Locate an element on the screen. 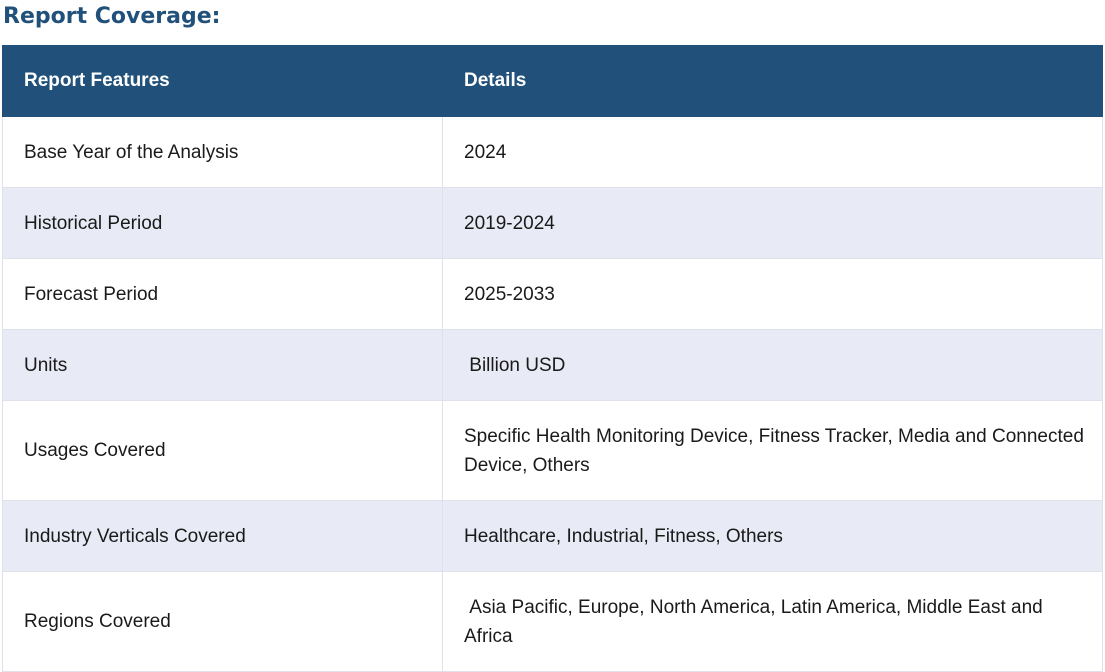  detail-cell: 2024 is located at coordinates (772, 152).